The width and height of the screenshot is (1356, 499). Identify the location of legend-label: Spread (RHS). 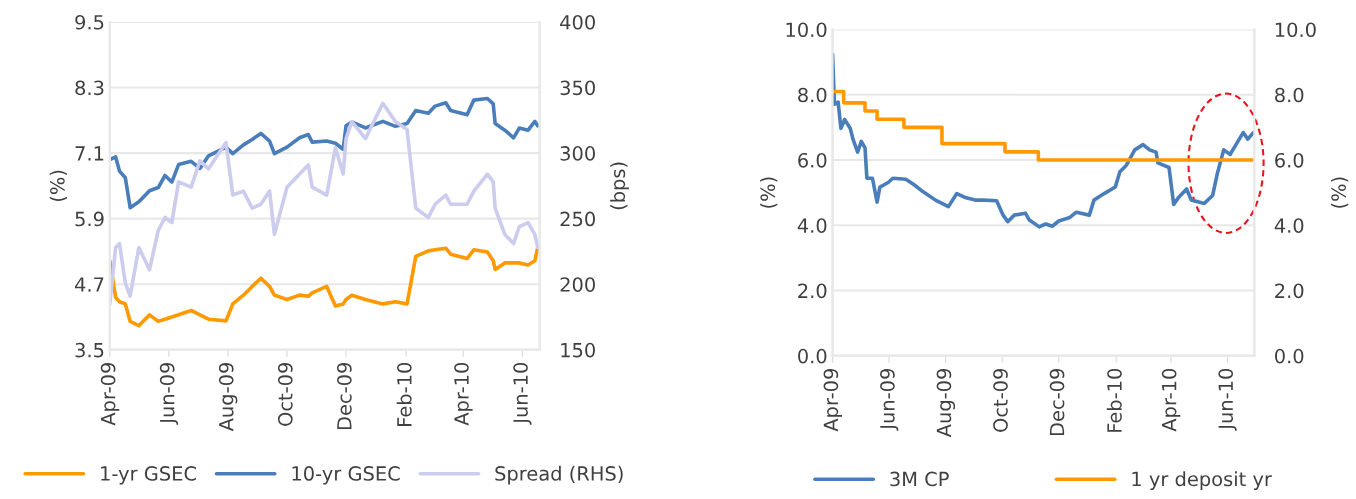
(559, 475).